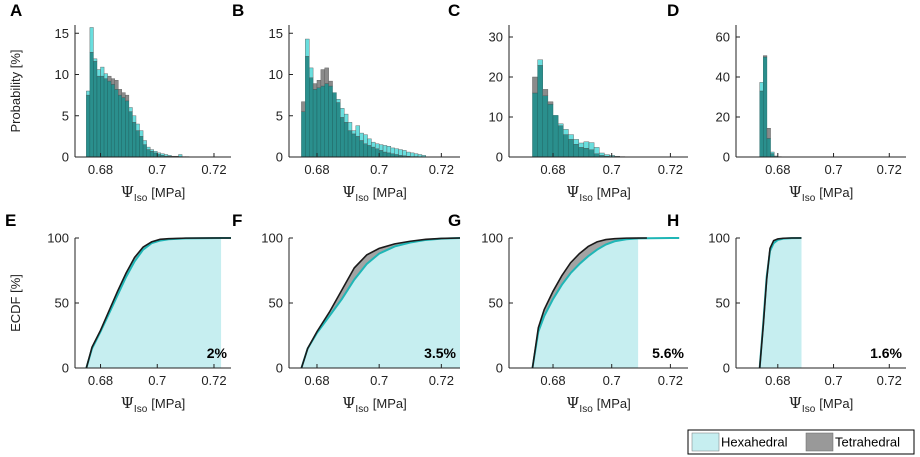 This screenshot has height=457, width=920. I want to click on legend-box, so click(801, 442).